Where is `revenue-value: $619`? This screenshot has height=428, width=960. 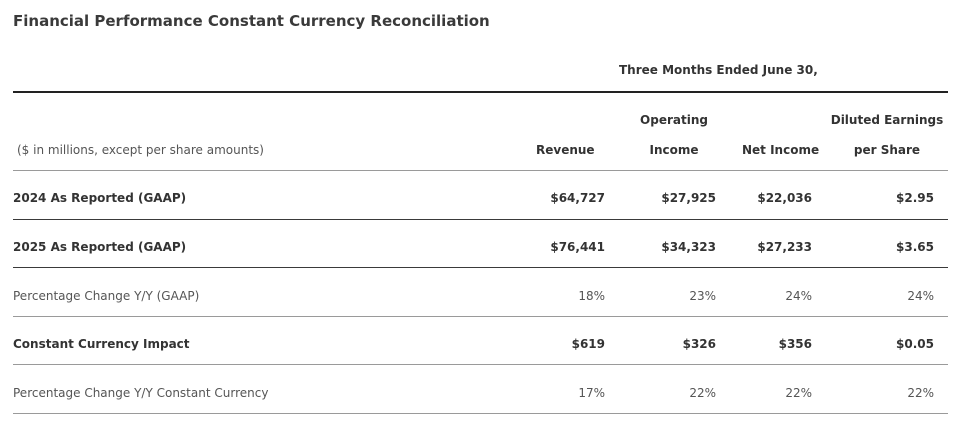
revenue-value: $619 is located at coordinates (588, 344).